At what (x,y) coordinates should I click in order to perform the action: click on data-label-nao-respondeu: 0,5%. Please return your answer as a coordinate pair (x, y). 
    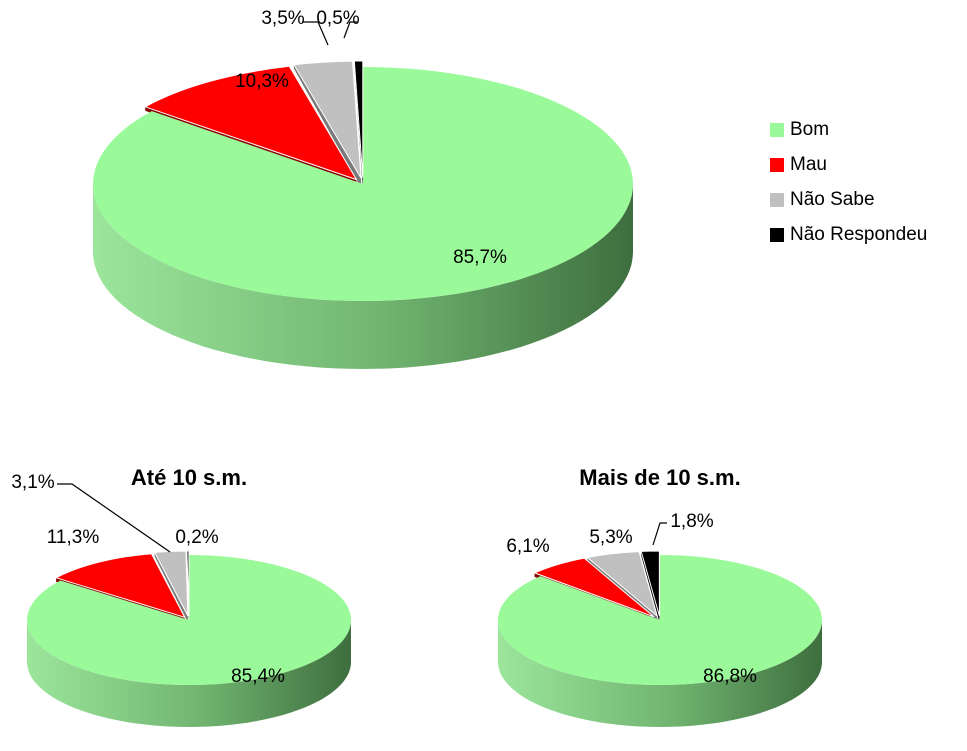
    Looking at the image, I should click on (337, 18).